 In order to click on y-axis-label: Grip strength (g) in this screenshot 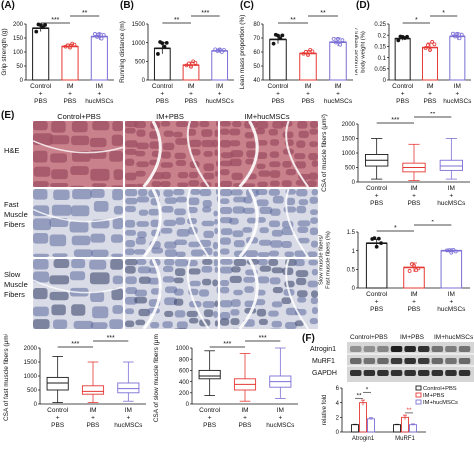, I will do `click(4, 51)`.